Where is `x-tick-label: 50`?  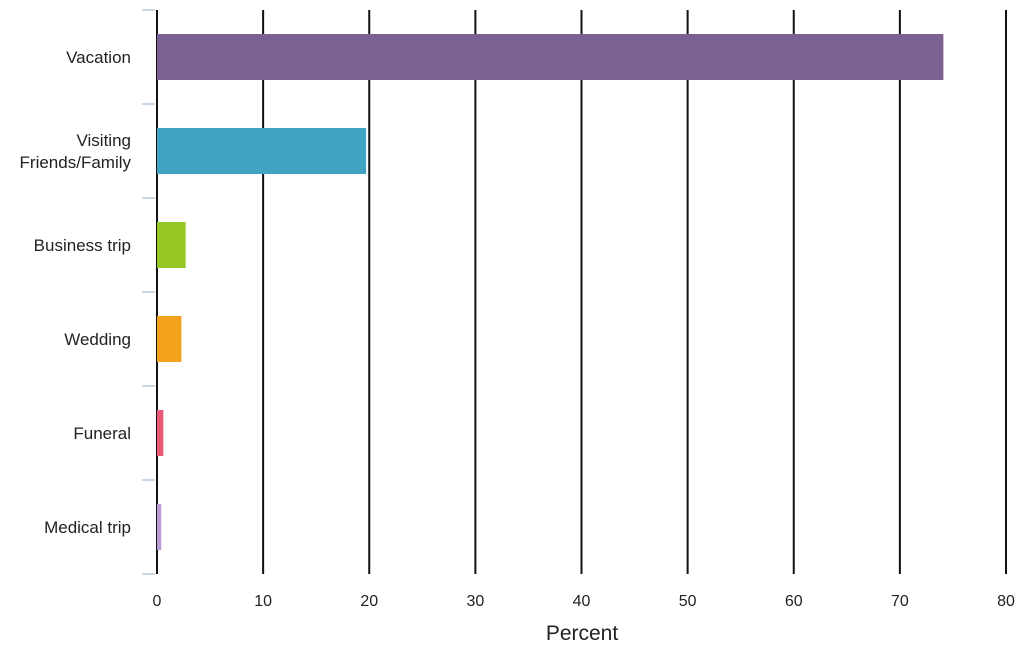
x-tick-label: 50 is located at coordinates (688, 601).